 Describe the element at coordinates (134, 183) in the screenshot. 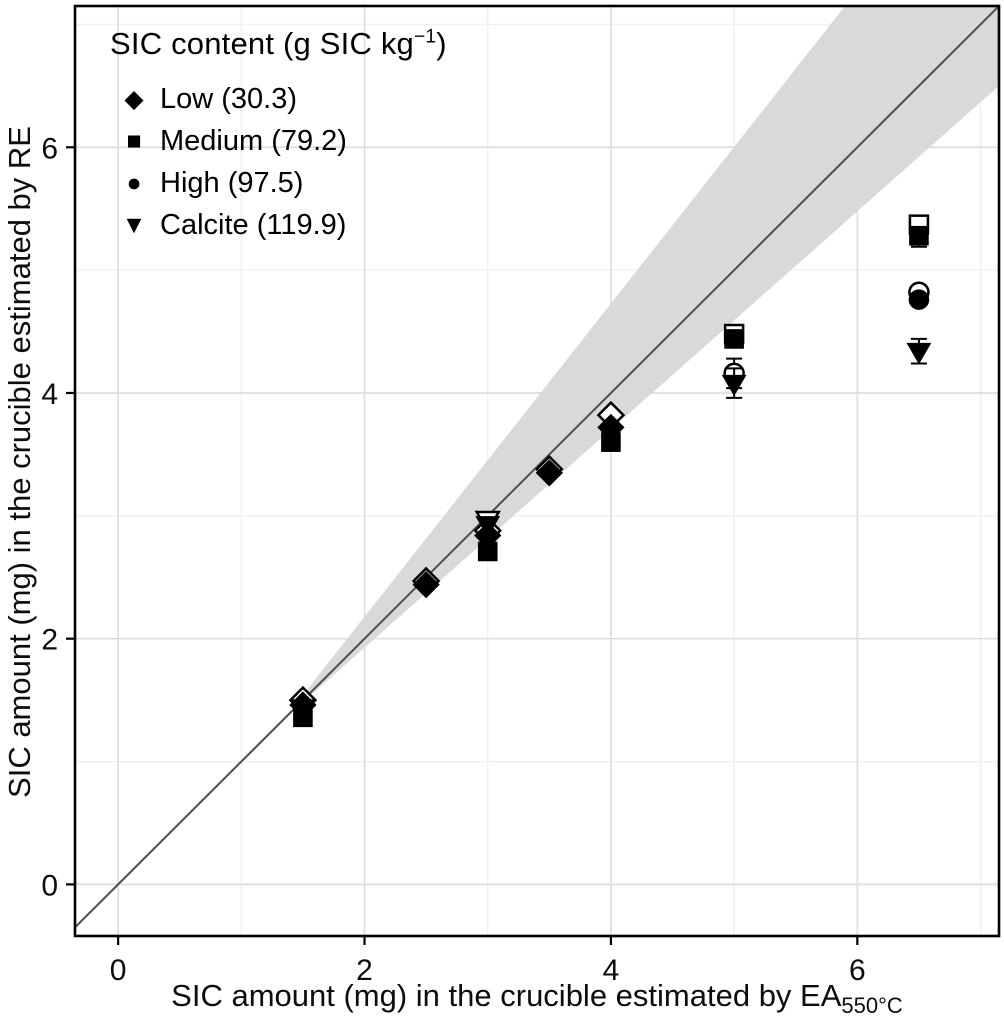

I see `circle-icon: ●` at that location.